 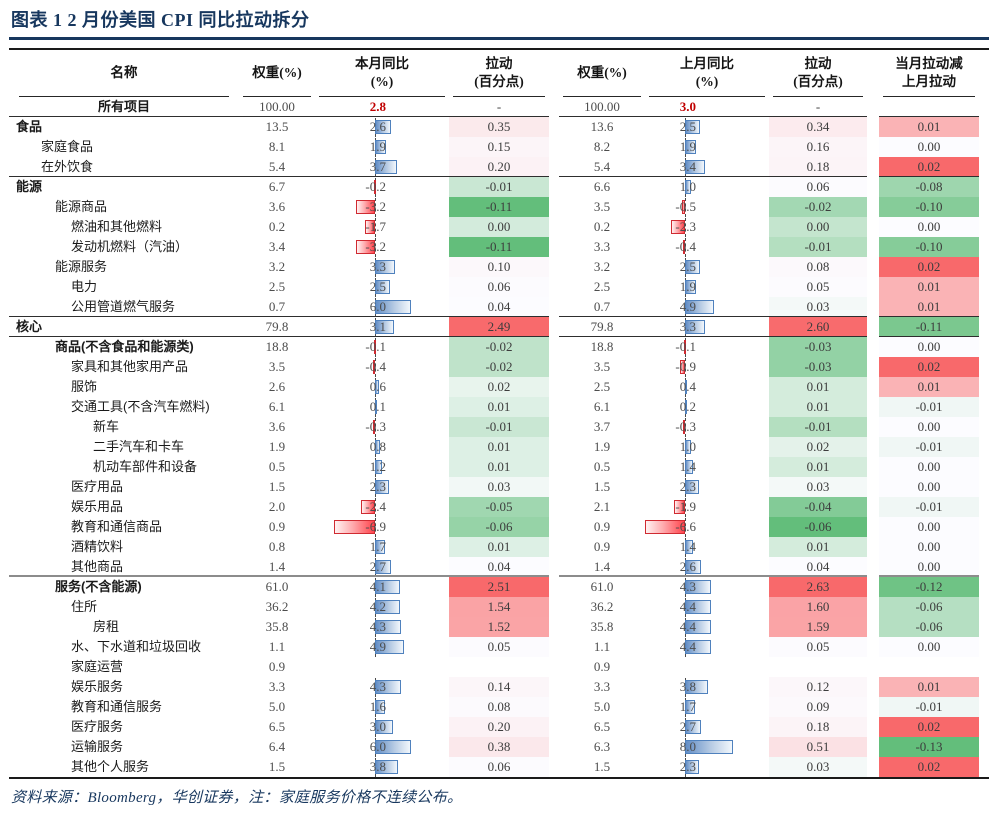 I want to click on cell-delta-pull: 0.00, so click(x=929, y=647).